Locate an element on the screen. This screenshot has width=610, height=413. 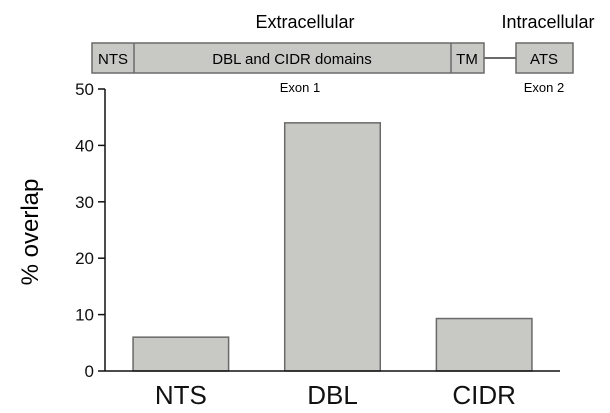
y-tick-label: 0 is located at coordinates (89, 371).